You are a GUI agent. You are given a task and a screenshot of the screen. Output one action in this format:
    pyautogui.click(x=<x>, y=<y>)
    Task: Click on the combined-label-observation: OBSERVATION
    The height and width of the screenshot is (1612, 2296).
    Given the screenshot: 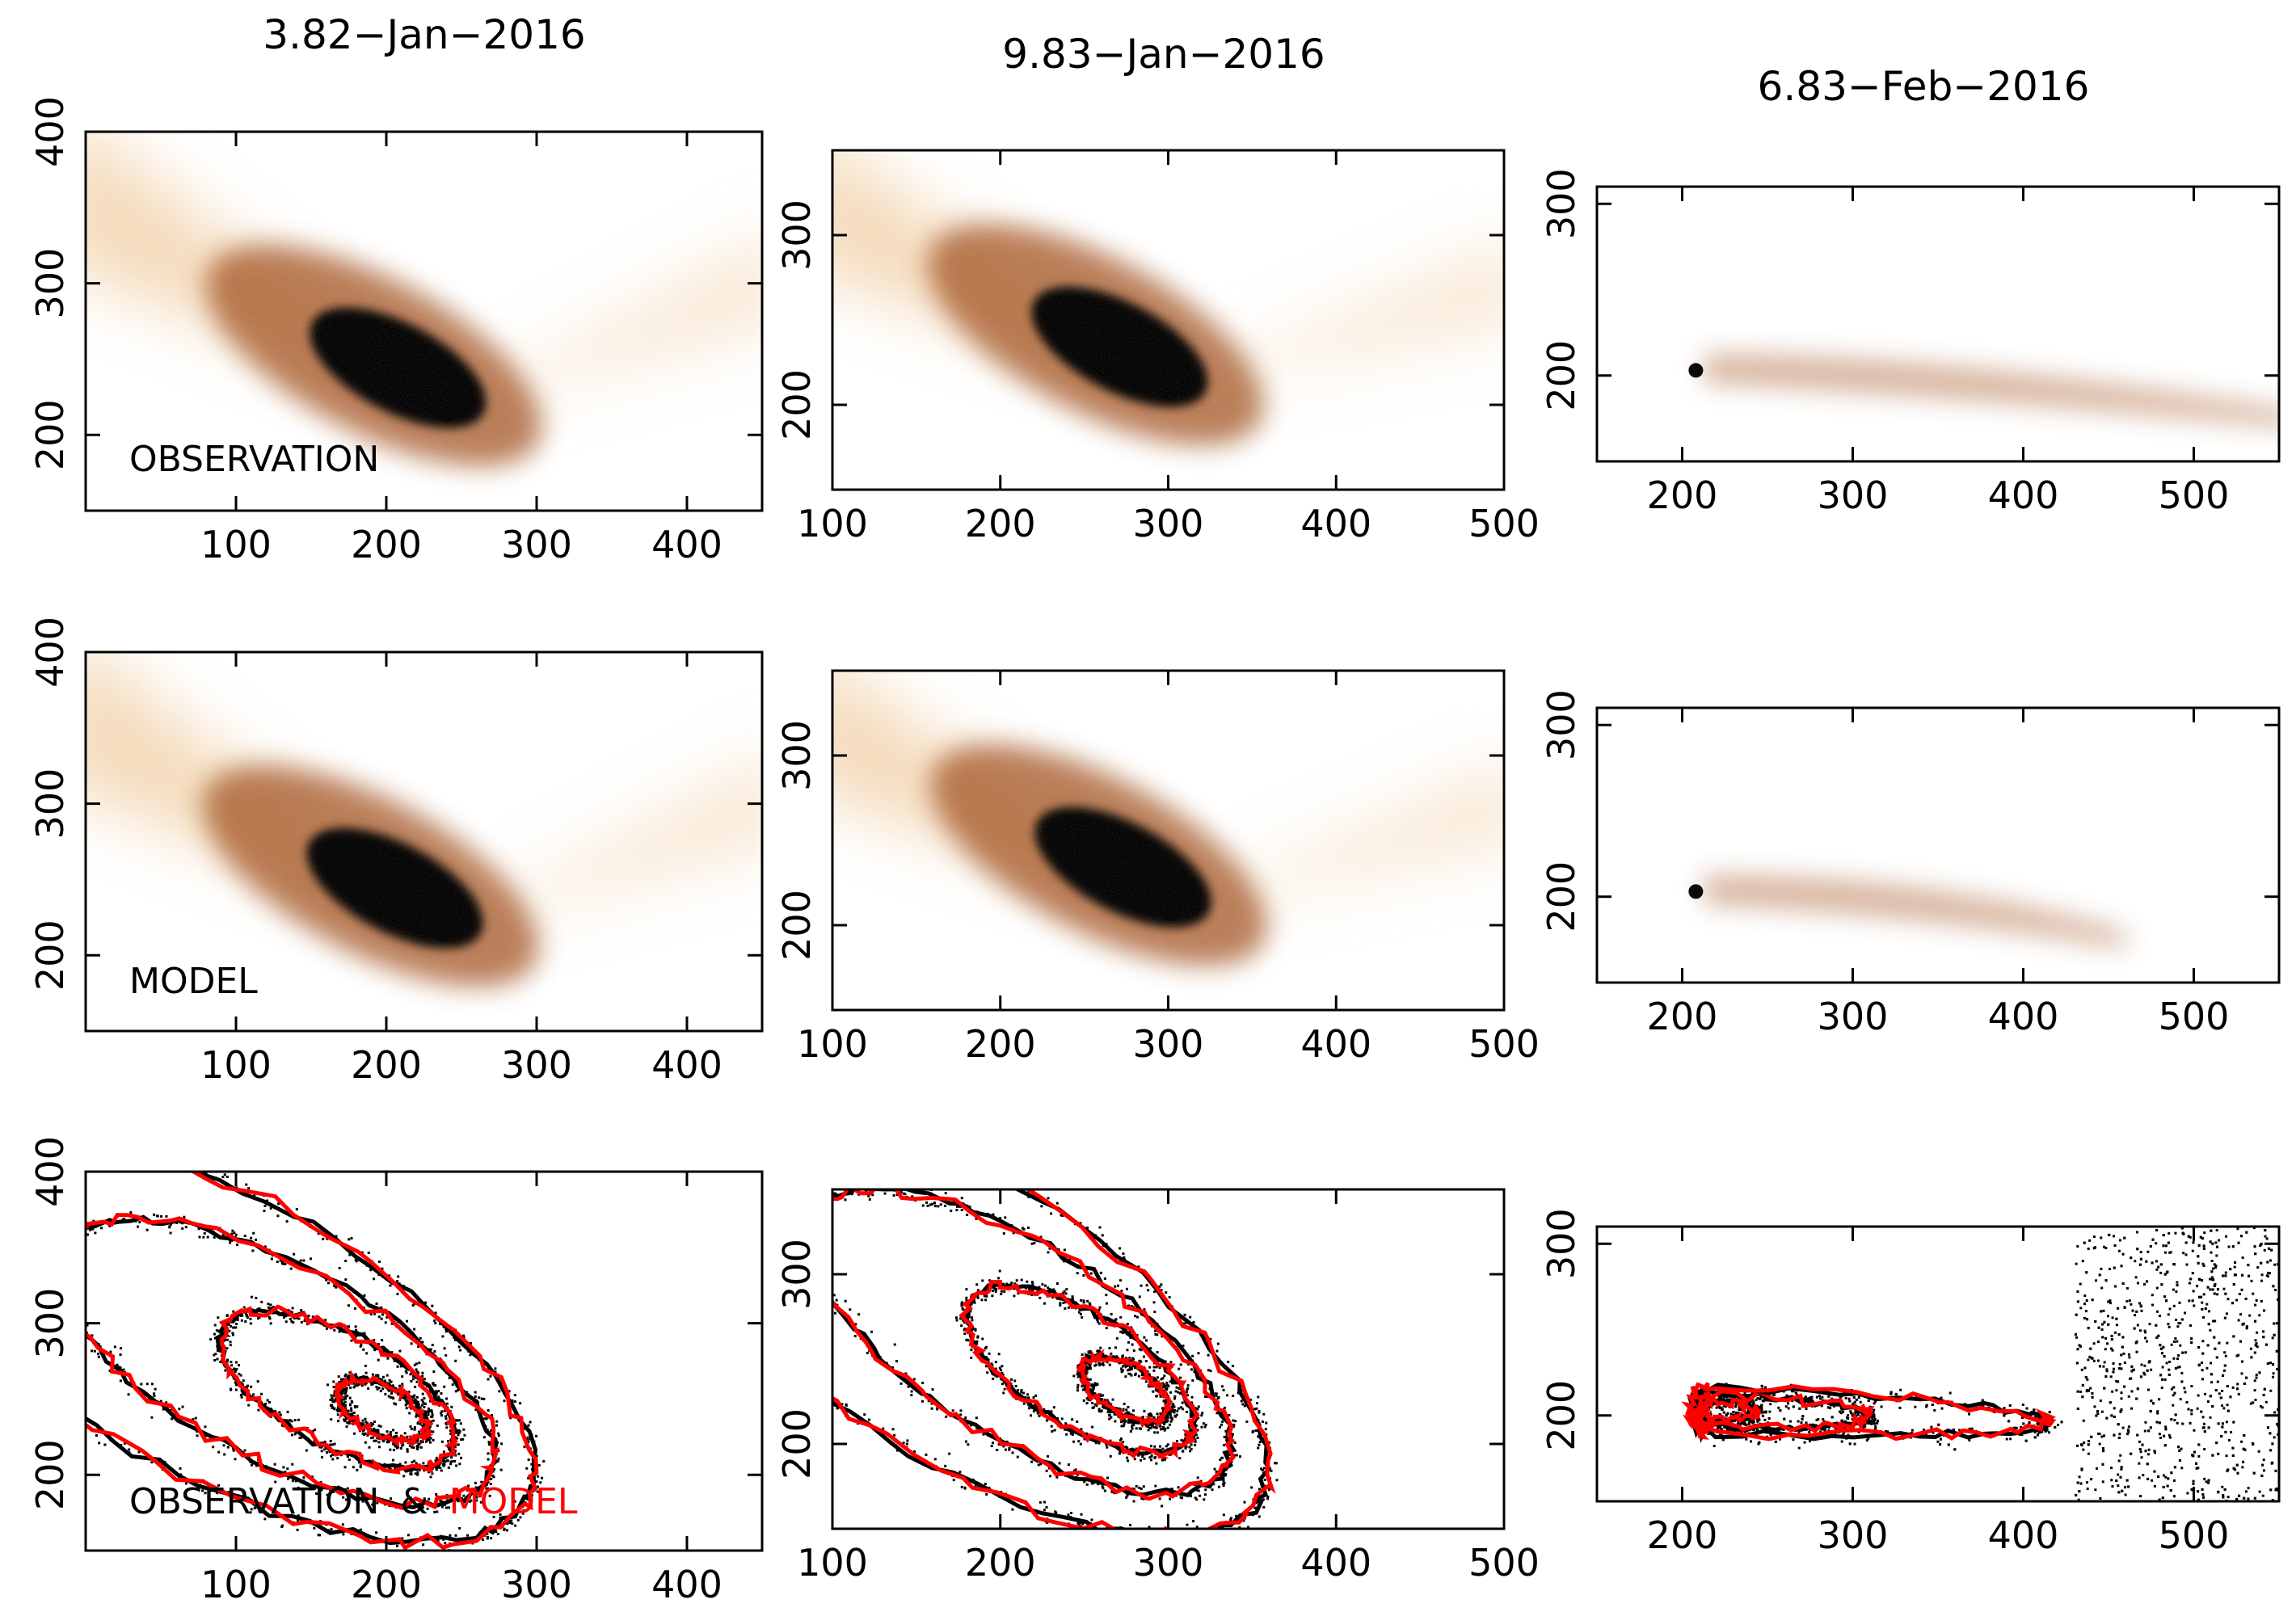 What is the action you would take?
    pyautogui.click(x=254, y=1501)
    